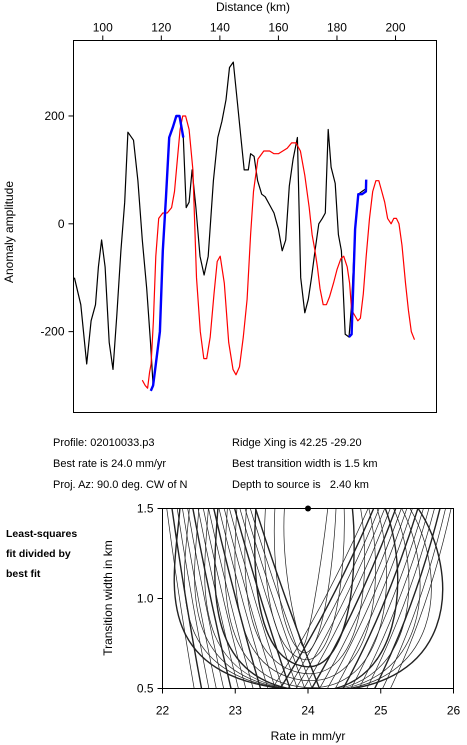 This screenshot has width=467, height=745. I want to click on contour-x-tick-label: 25, so click(381, 711).